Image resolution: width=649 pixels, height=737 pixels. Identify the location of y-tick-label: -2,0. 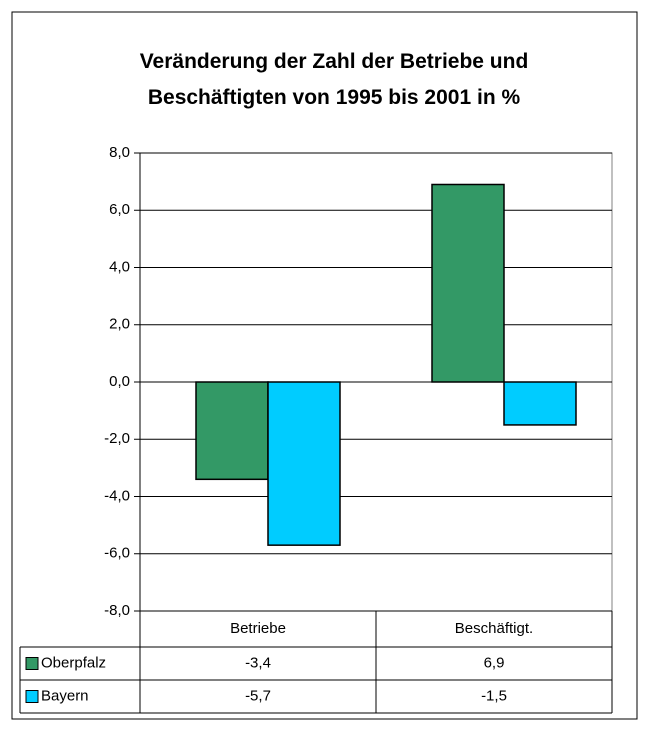
(117, 438).